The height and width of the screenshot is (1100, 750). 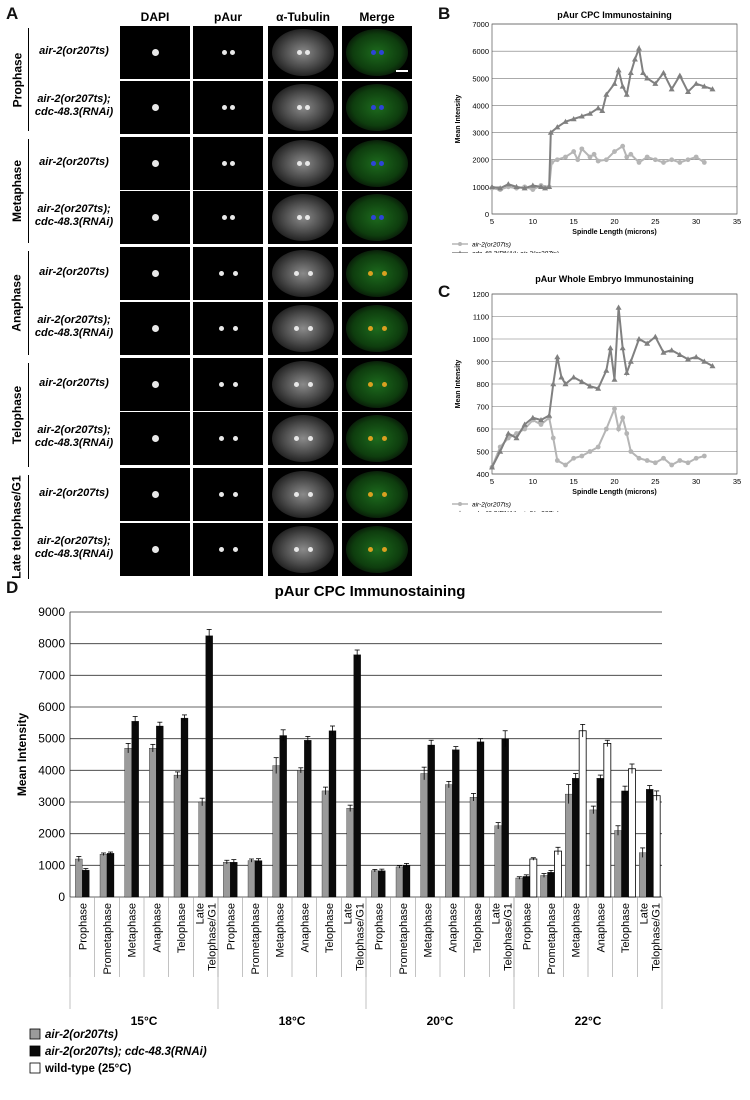 What do you see at coordinates (17, 414) in the screenshot?
I see `phase-label: Telophase` at bounding box center [17, 414].